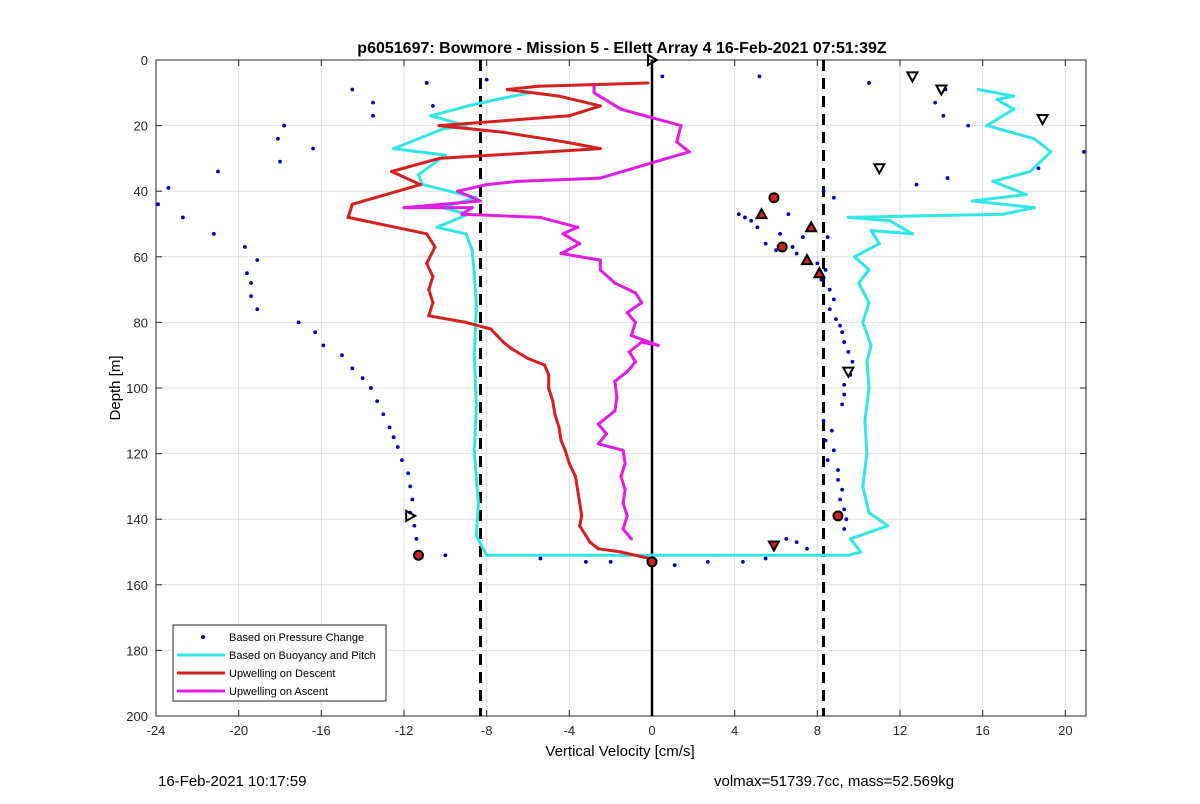  Describe the element at coordinates (838, 516) in the screenshot. I see `circle-marker` at that location.